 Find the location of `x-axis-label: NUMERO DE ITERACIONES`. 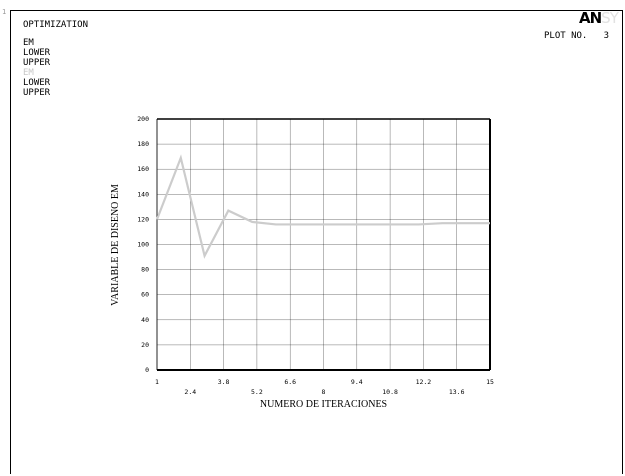

x-axis-label: NUMERO DE ITERACIONES is located at coordinates (323, 404).